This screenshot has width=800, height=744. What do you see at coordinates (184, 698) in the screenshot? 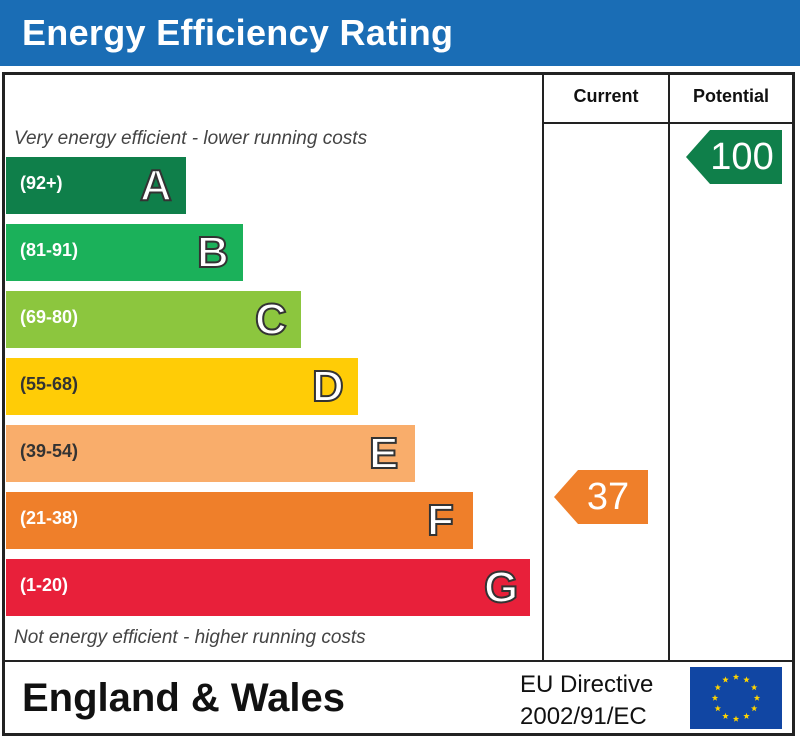
I see `region-label: England & Wales` at bounding box center [184, 698].